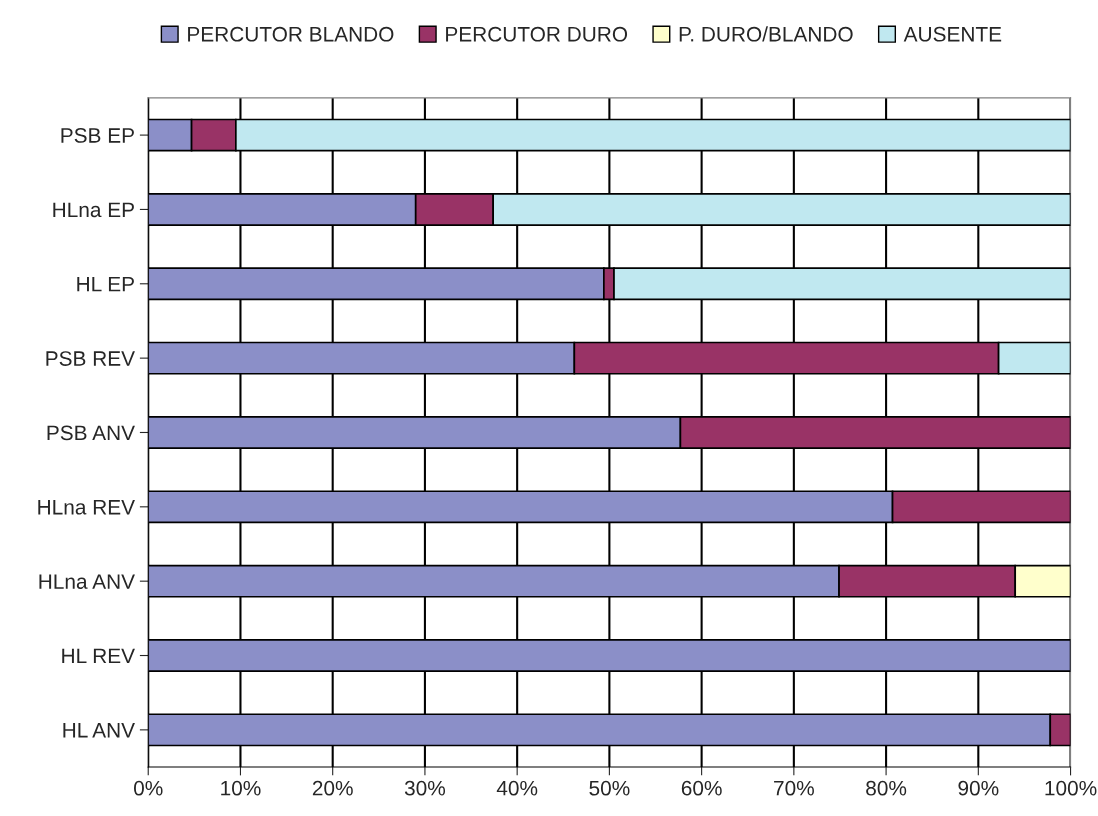 The width and height of the screenshot is (1098, 816). Describe the element at coordinates (98, 656) in the screenshot. I see `y-tick-label: HL REV` at that location.